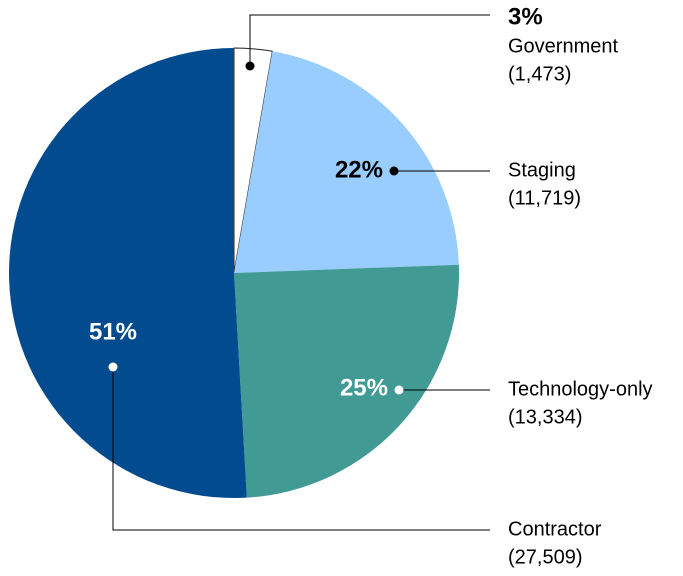 This screenshot has width=683, height=576. What do you see at coordinates (563, 46) in the screenshot?
I see `category-label: Government` at bounding box center [563, 46].